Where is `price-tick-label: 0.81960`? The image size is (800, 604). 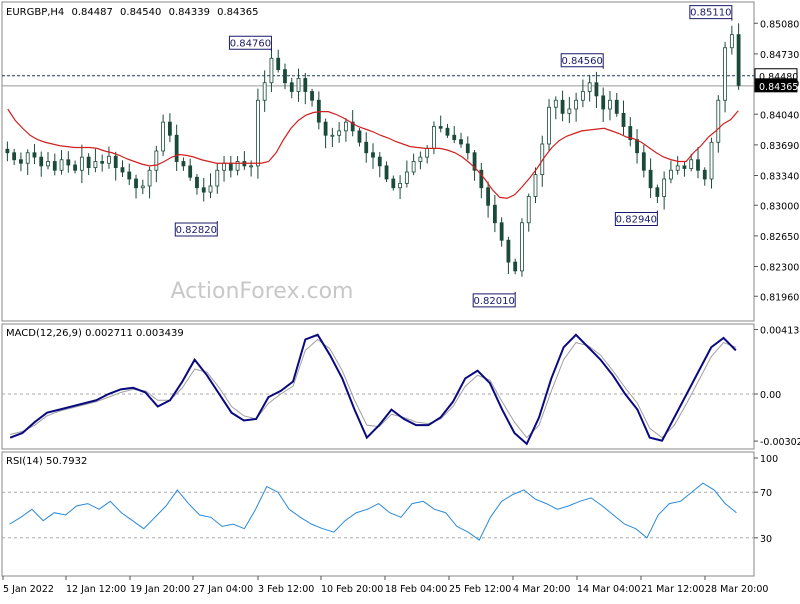
price-tick-label: 0.81960 is located at coordinates (779, 297).